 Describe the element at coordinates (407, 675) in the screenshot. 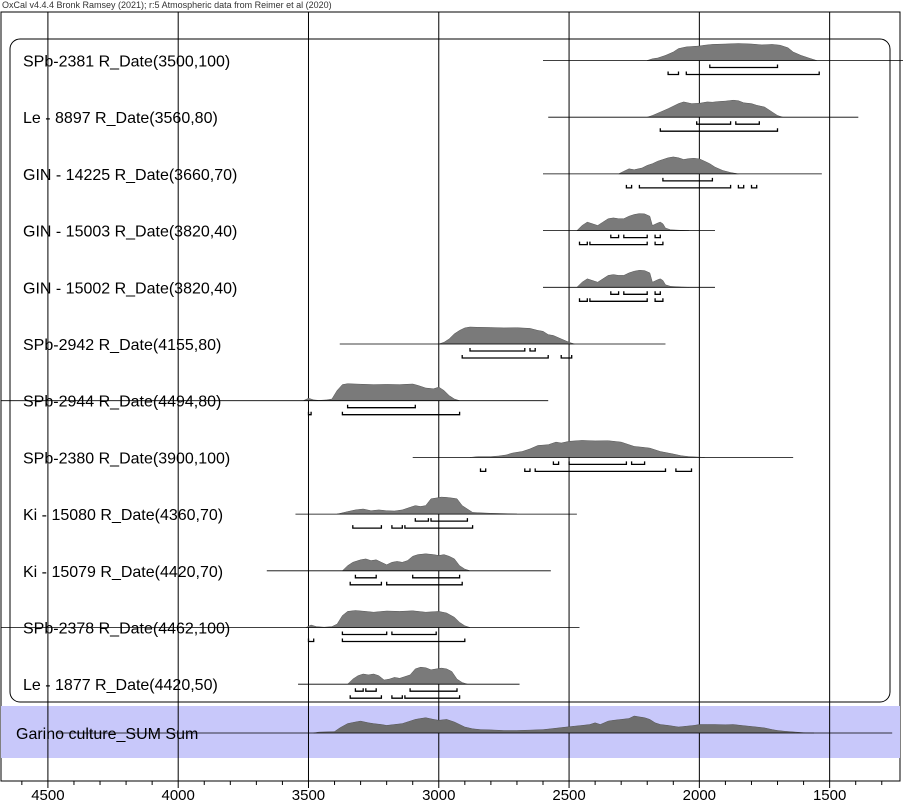

I see `series-11-distribution` at that location.